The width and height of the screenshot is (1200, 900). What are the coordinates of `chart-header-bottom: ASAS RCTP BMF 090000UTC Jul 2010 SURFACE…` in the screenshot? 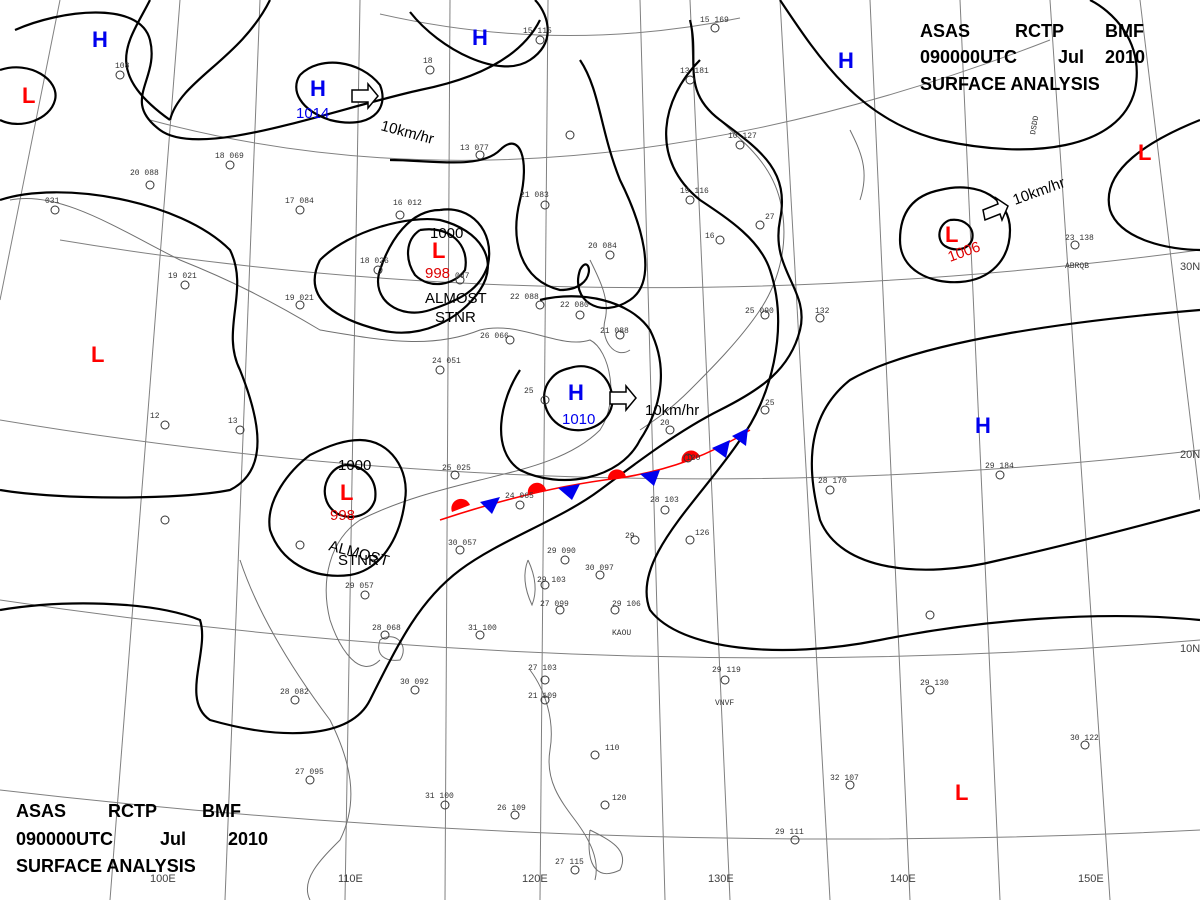 It's located at (142, 838).